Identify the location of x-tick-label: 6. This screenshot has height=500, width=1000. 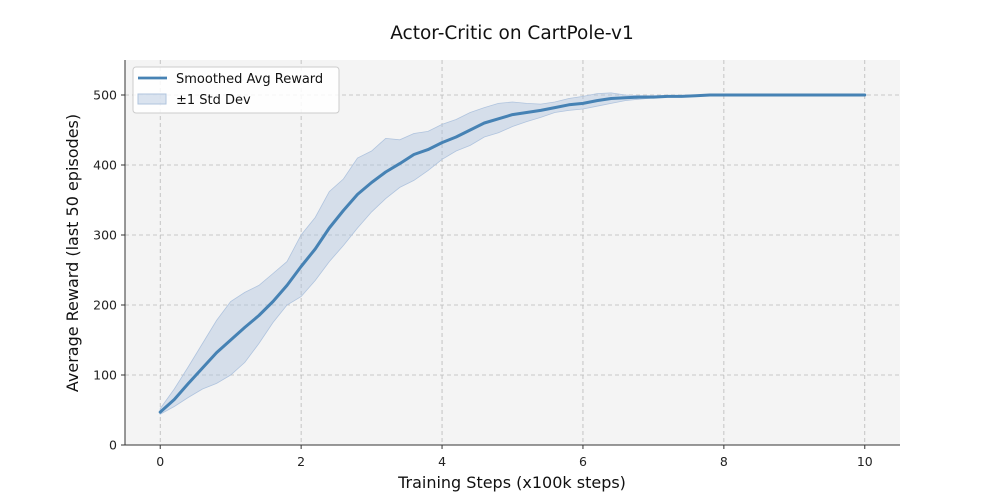
(583, 461).